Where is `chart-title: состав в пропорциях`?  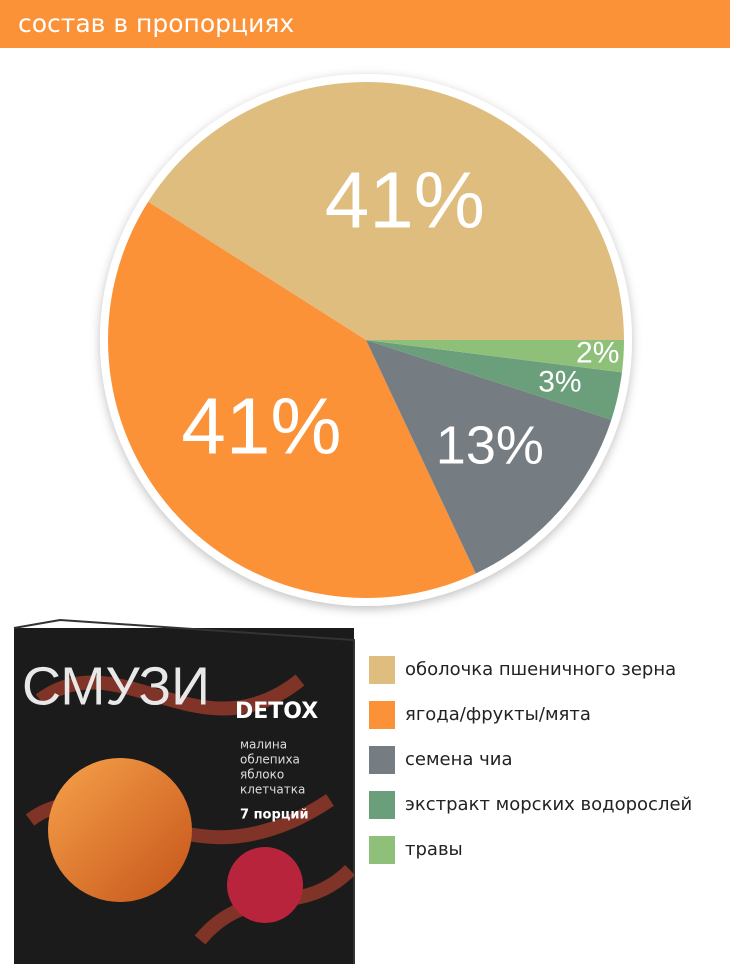 chart-title: состав в пропорциях is located at coordinates (156, 23).